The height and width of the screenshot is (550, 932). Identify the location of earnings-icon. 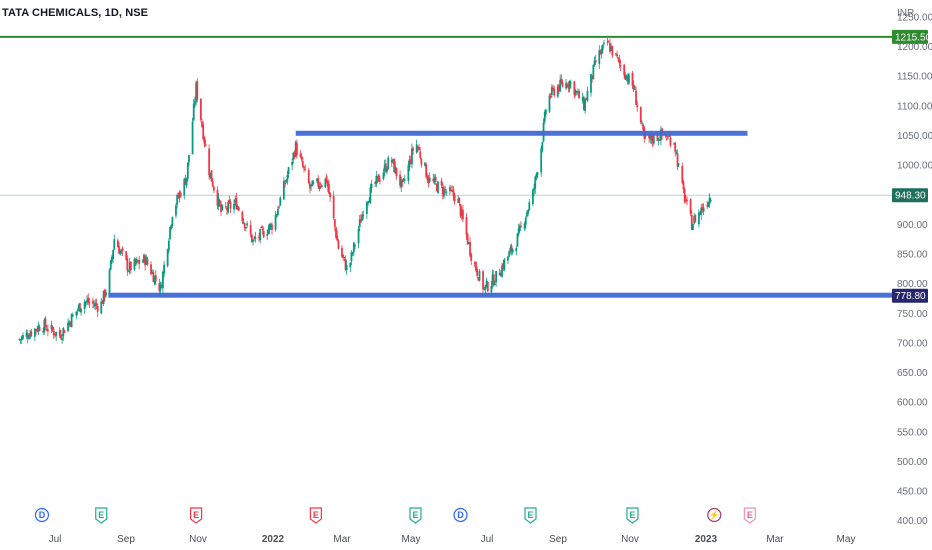
(415, 515).